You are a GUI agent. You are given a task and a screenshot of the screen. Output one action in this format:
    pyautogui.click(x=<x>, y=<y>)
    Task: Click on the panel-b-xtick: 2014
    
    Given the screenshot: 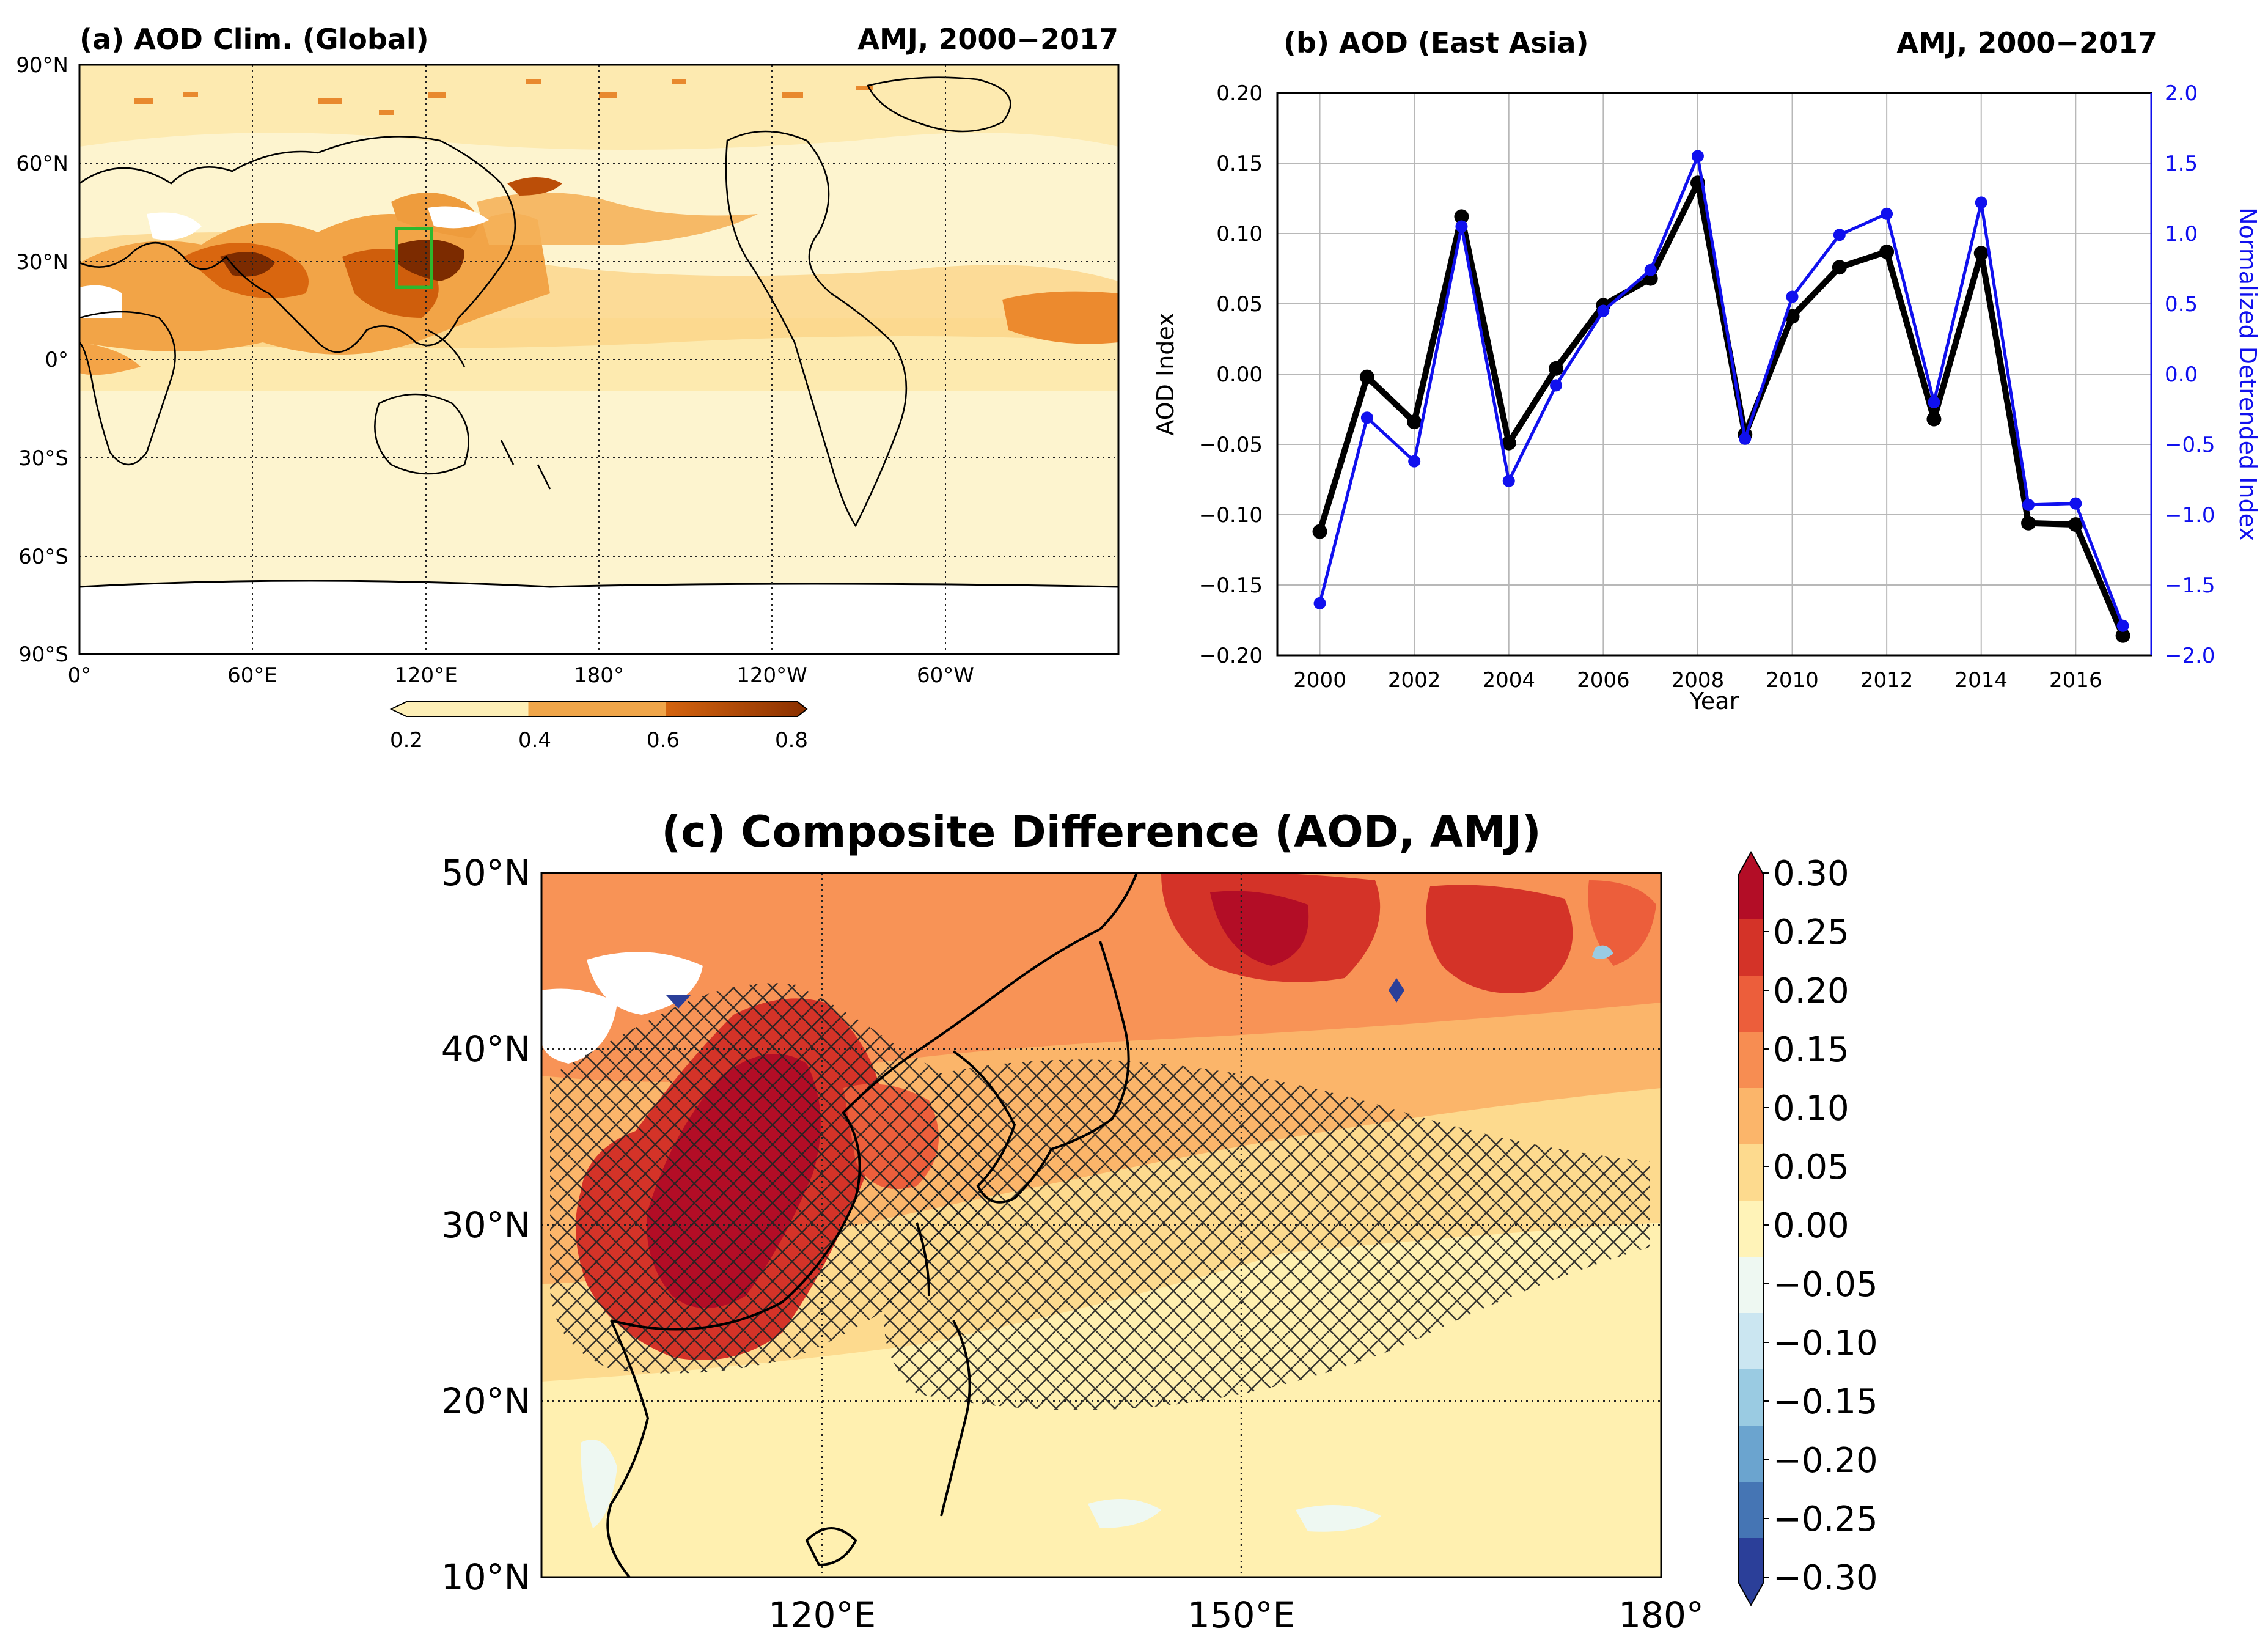 What is the action you would take?
    pyautogui.click(x=1981, y=680)
    